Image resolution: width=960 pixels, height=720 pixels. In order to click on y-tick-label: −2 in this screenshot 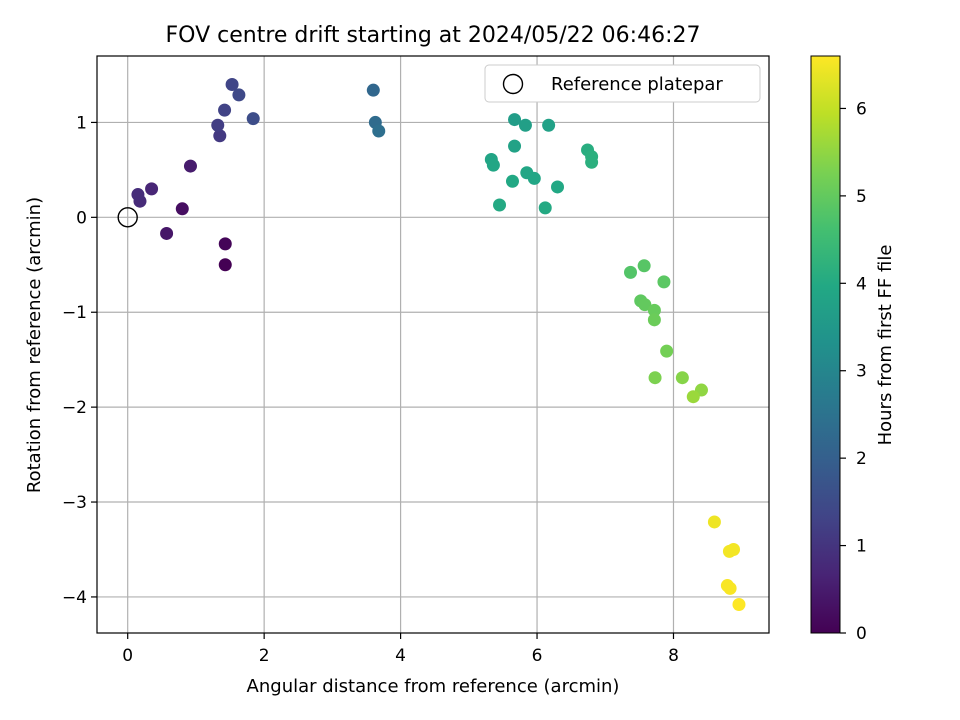, I will do `click(74, 408)`.